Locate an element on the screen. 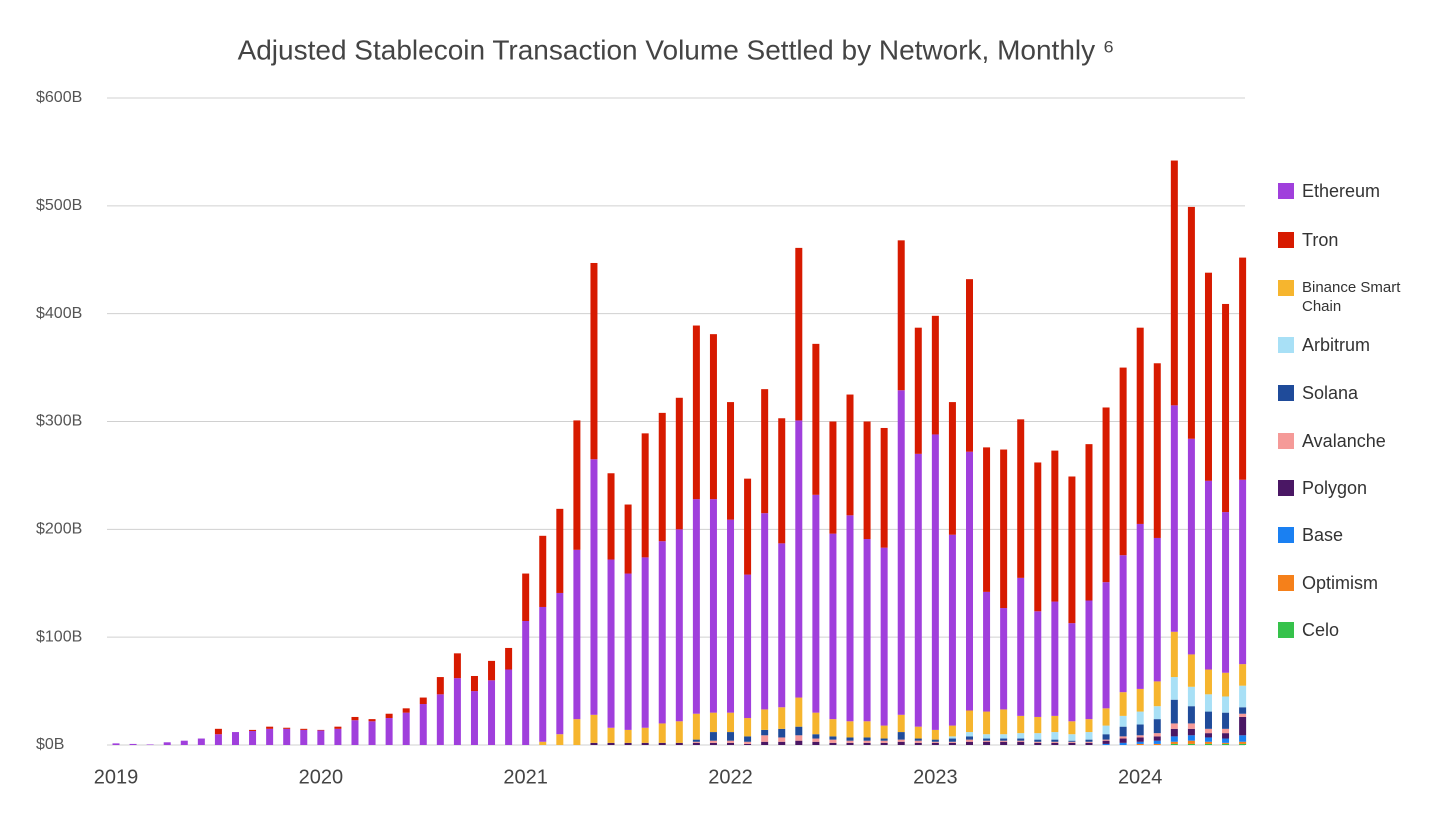  legend-label: Solana is located at coordinates (1330, 393).